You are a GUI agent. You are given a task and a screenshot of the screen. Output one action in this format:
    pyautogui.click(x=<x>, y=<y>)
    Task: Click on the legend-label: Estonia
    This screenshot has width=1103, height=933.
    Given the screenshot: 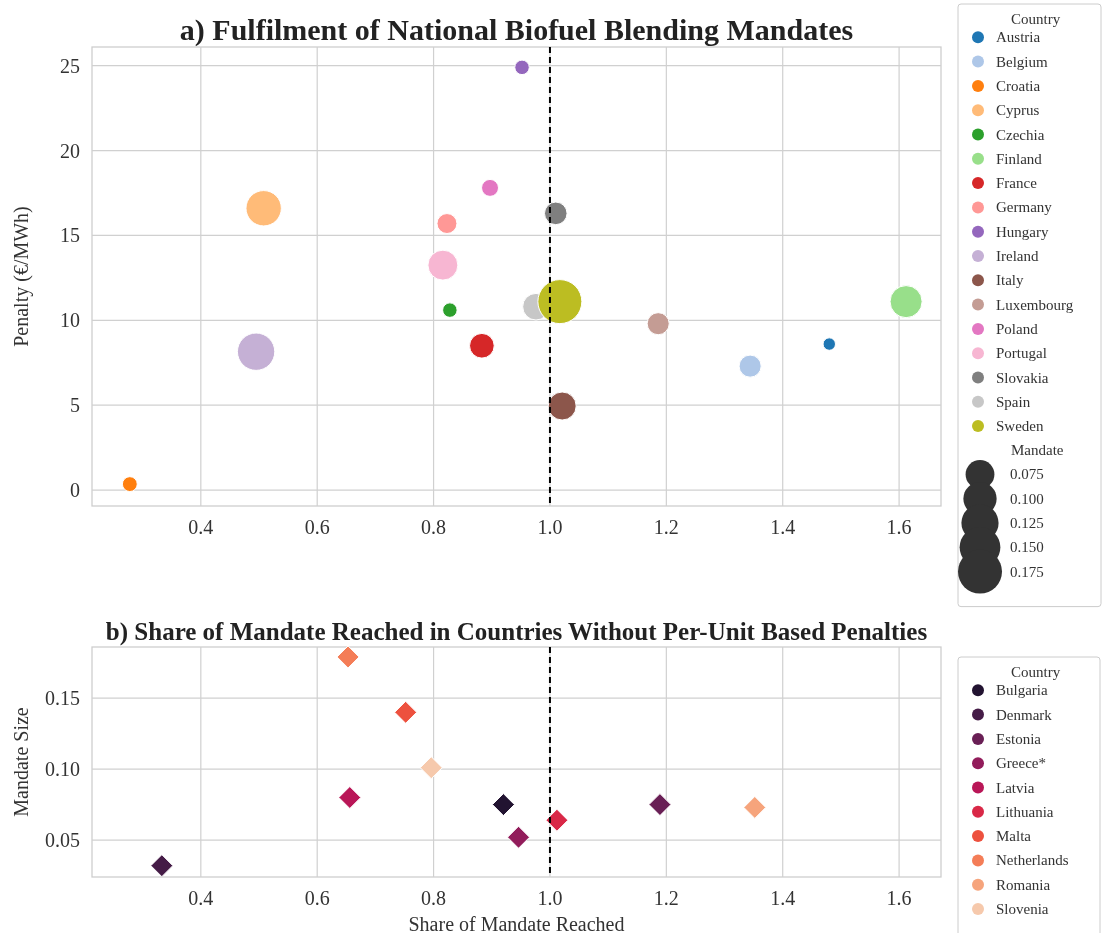 What is the action you would take?
    pyautogui.click(x=1019, y=738)
    